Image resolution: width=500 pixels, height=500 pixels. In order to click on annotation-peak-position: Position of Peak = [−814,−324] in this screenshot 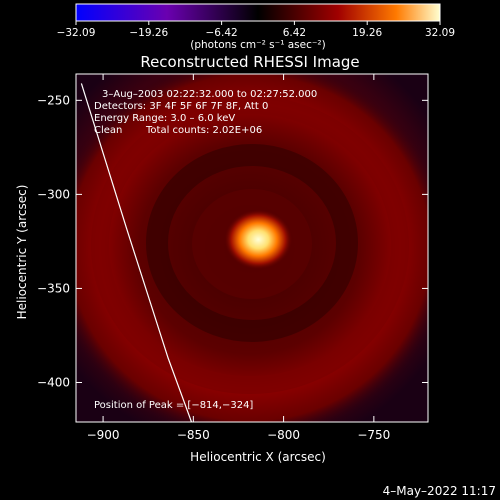, I will do `click(173, 405)`.